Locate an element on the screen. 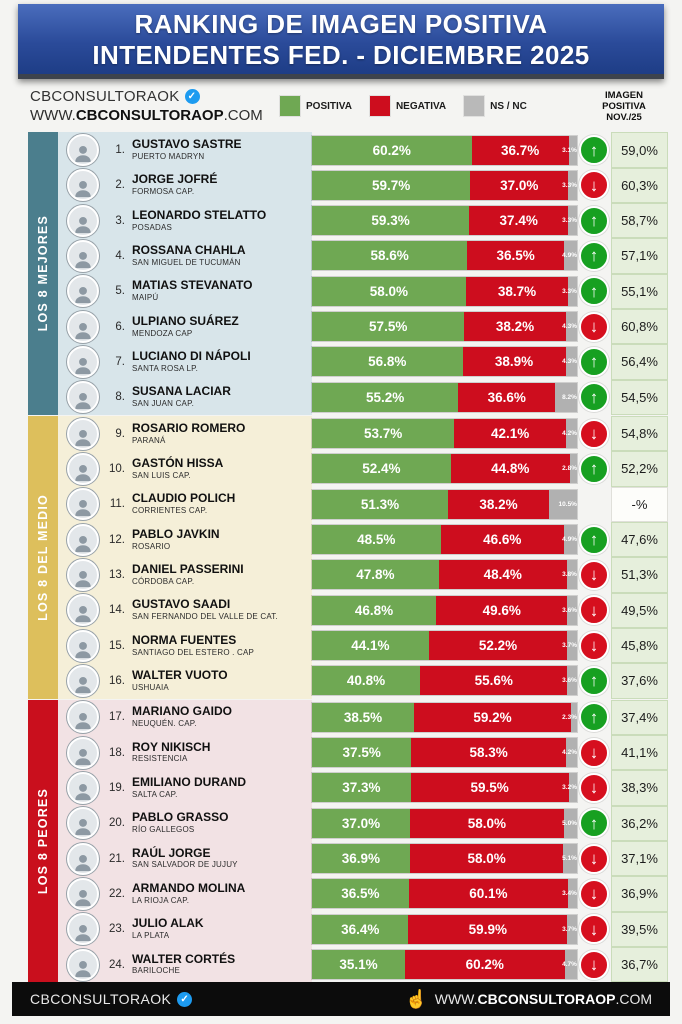  row-identity: 21. RAÚL JORGE SAN SALVADOR DE JUJUY is located at coordinates (185, 858).